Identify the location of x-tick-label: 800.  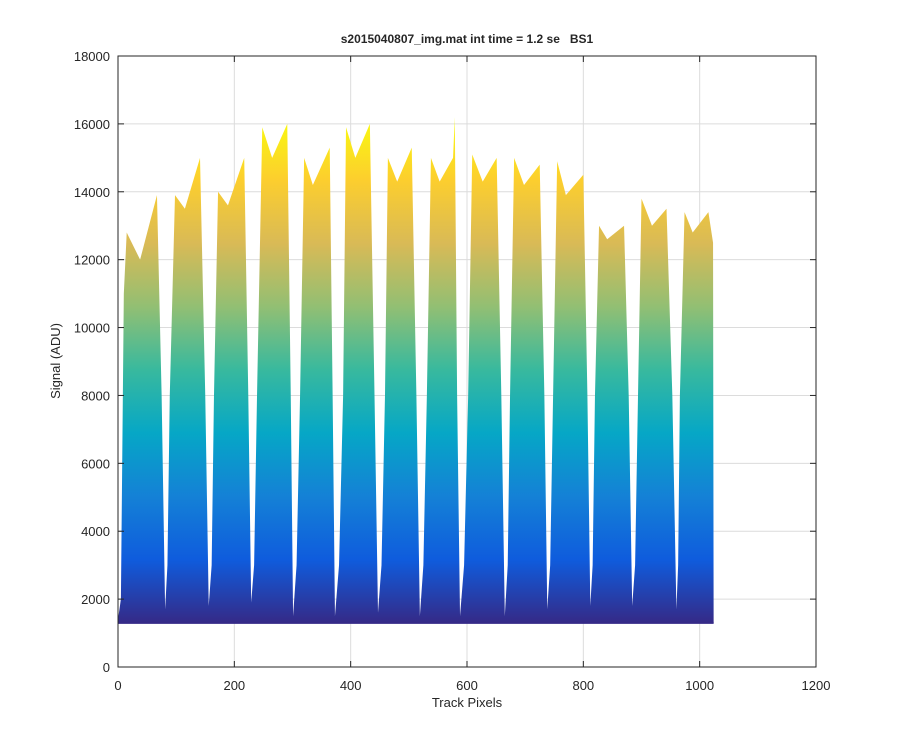
(583, 685).